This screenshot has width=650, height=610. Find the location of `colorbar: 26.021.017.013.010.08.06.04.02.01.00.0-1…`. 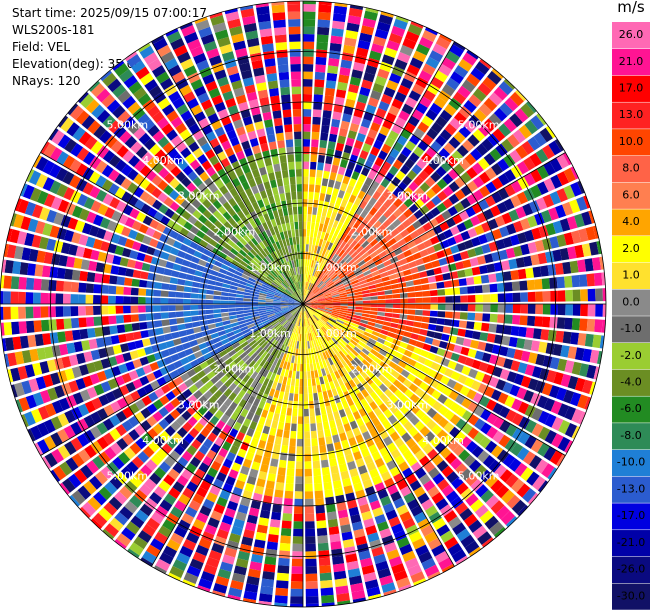

colorbar: 26.021.017.013.010.08.06.04.02.01.00.0-1… is located at coordinates (631, 316).